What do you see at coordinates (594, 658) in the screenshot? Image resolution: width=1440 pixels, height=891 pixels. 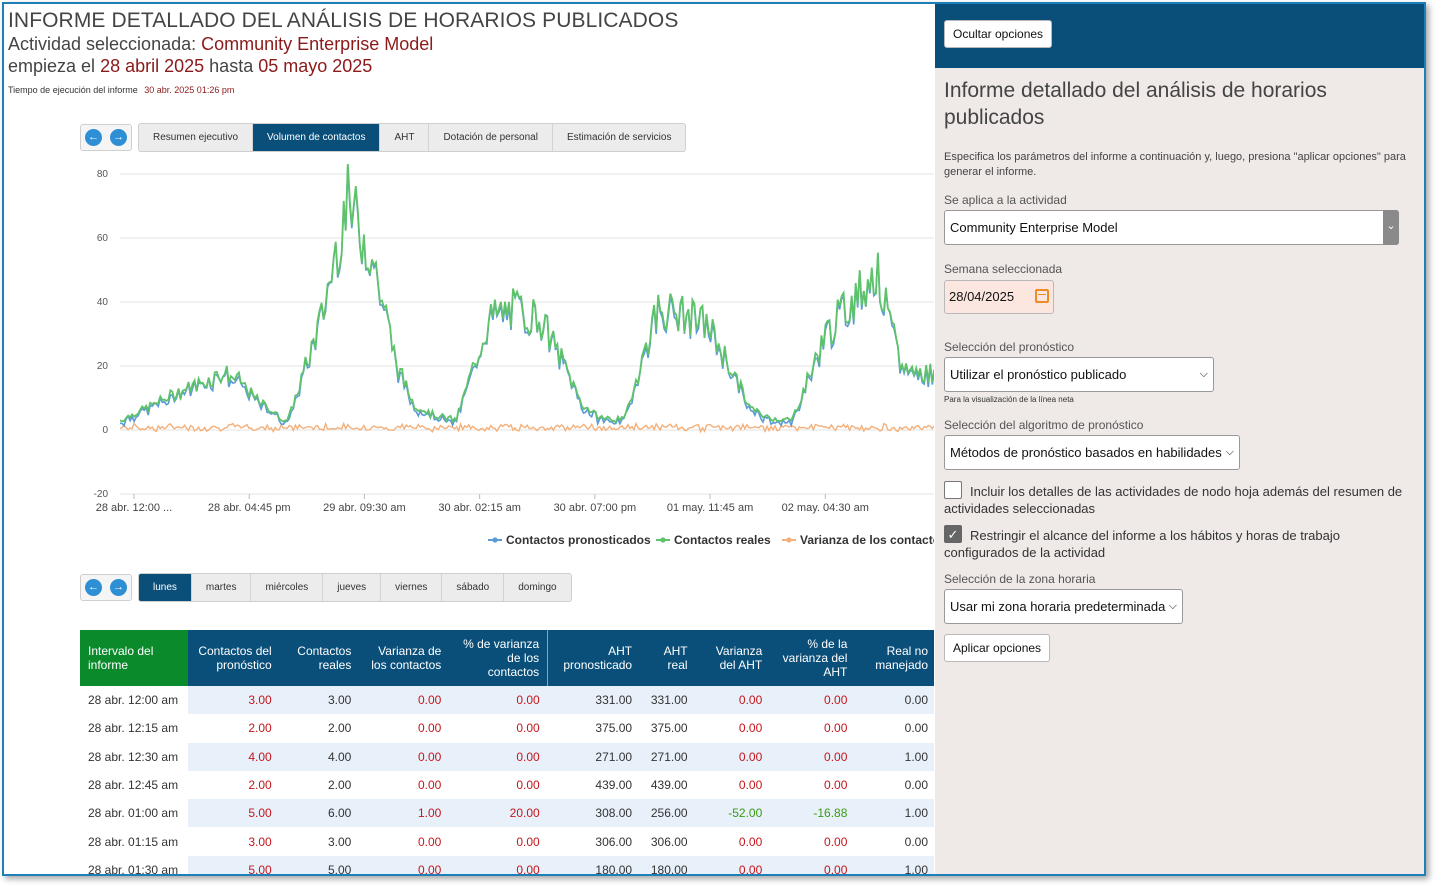 I see `column-header: AHT pronosticado` at bounding box center [594, 658].